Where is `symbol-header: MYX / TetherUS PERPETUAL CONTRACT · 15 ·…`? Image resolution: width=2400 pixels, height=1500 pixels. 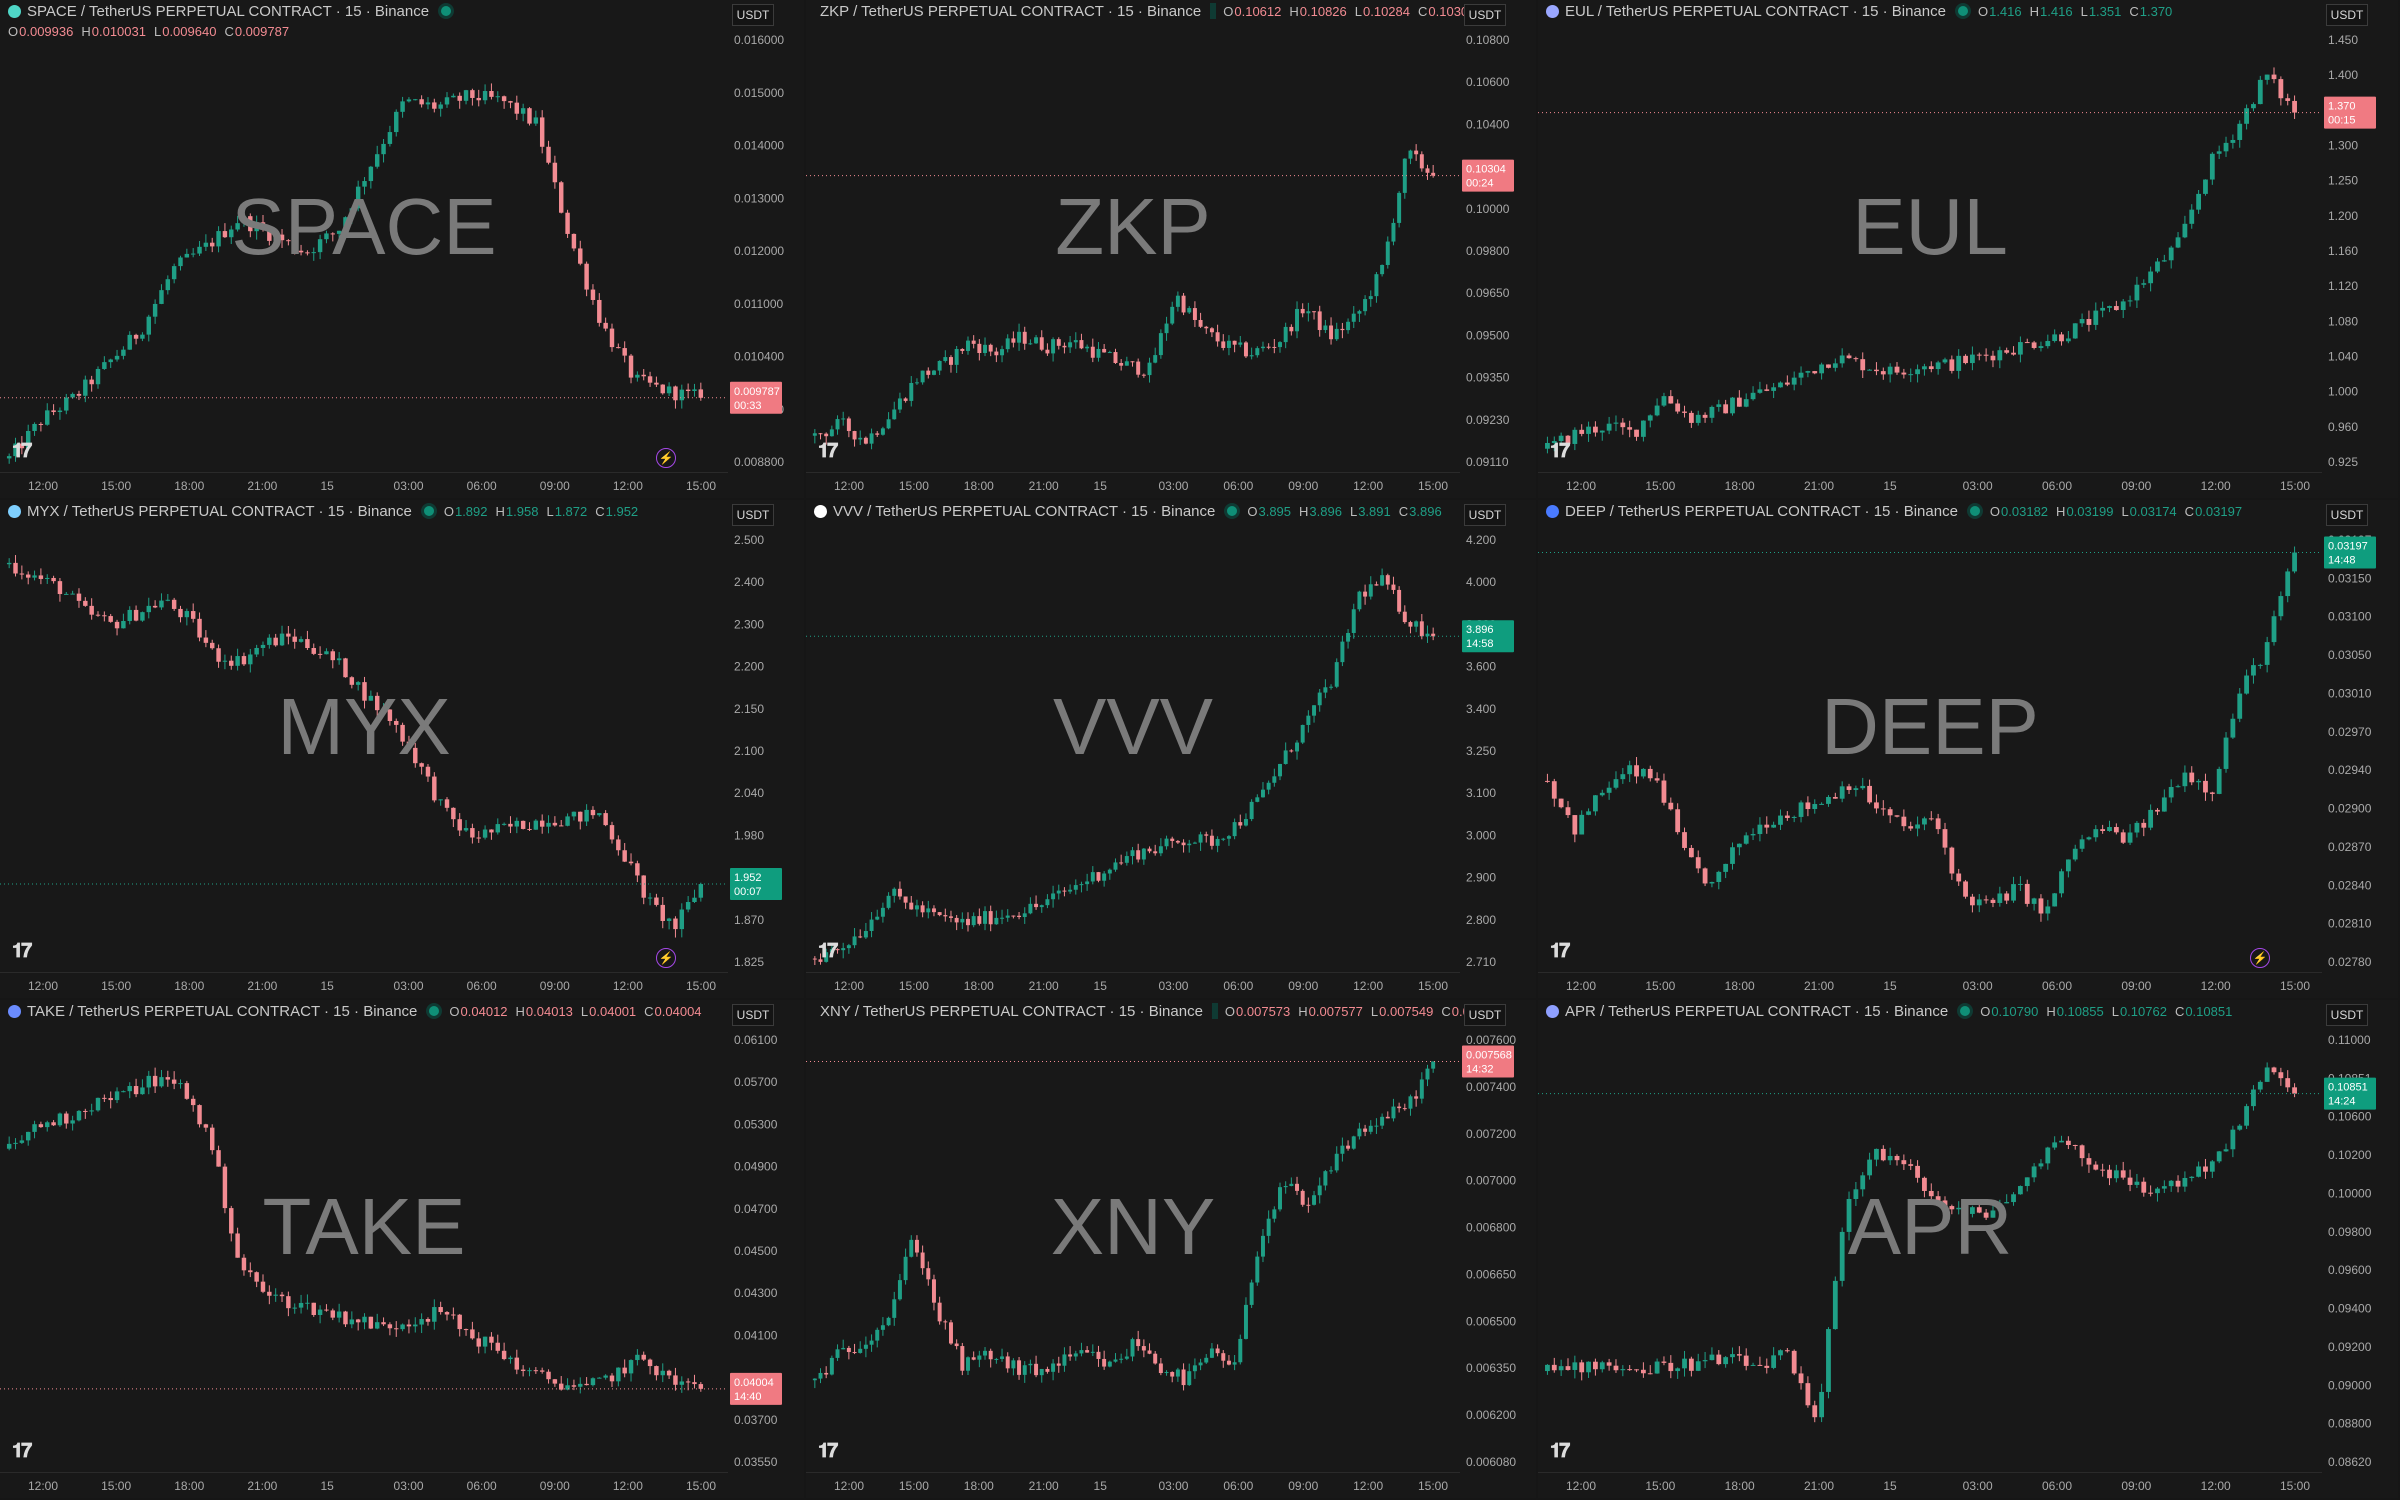 symbol-header: MYX / TetherUS PERPETUAL CONTRACT · 15 ·… is located at coordinates (363, 511).